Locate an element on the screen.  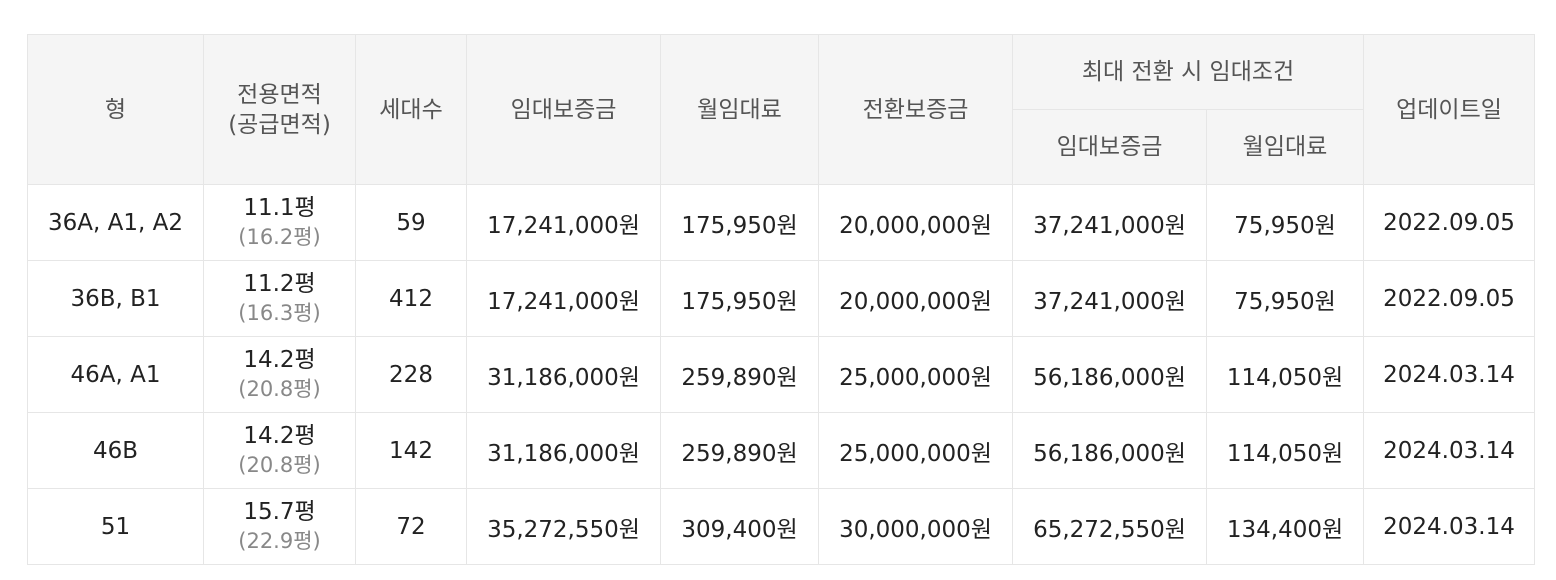
cell-type: 51 is located at coordinates (115, 526).